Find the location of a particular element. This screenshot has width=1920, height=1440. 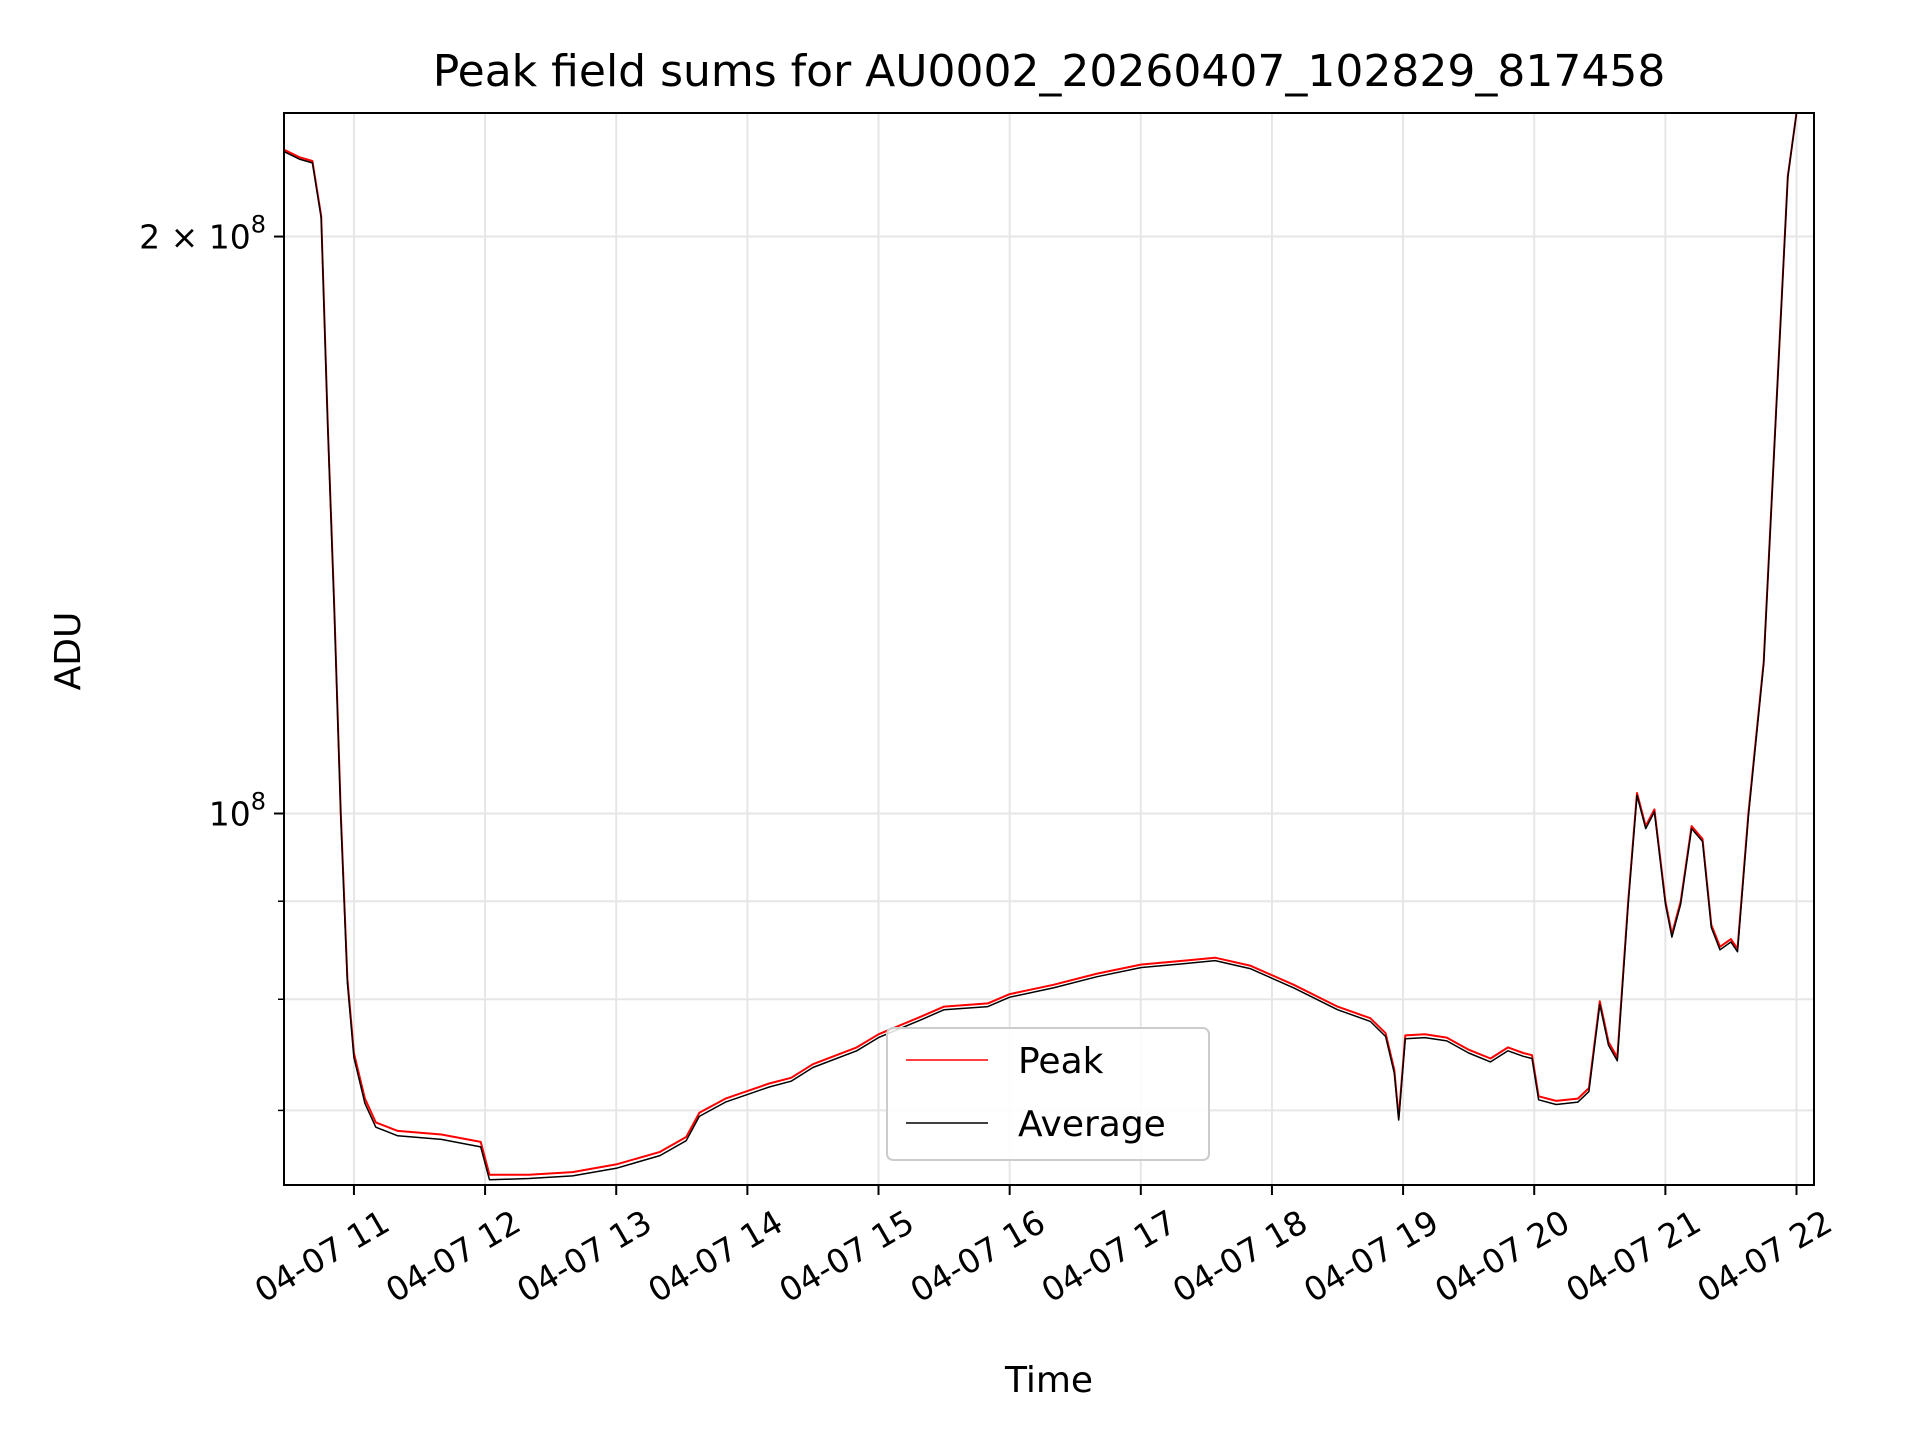

y-tick-label: 108 is located at coordinates (237, 811).